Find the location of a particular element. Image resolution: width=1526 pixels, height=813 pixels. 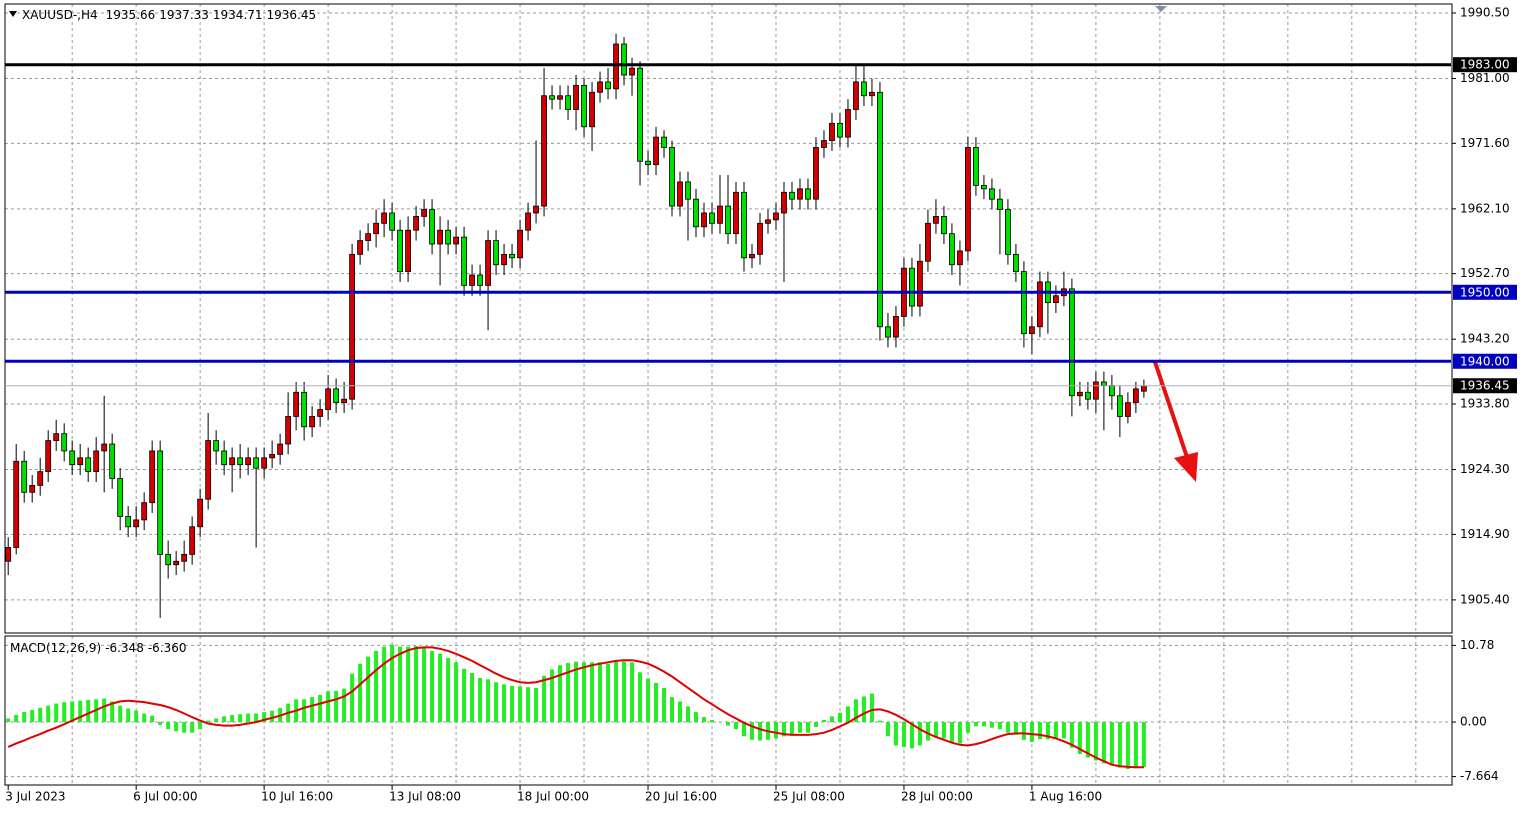

macd-readout: -6.348 is located at coordinates (124, 648).